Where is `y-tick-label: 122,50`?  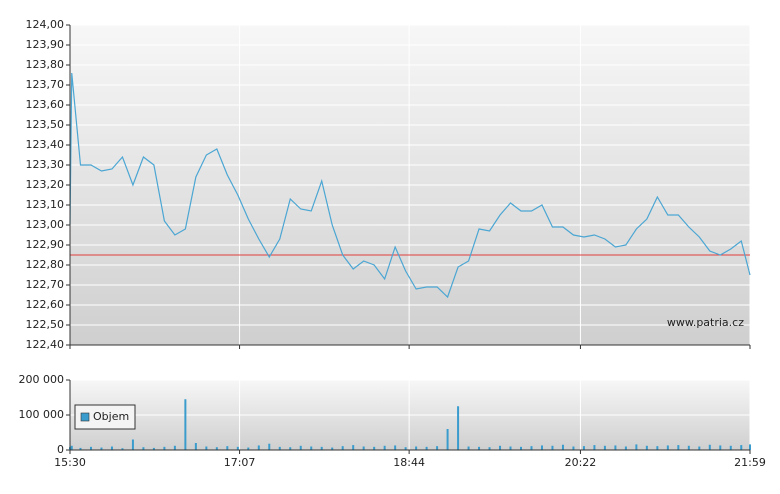
y-tick-label: 122,50 is located at coordinates (45, 324).